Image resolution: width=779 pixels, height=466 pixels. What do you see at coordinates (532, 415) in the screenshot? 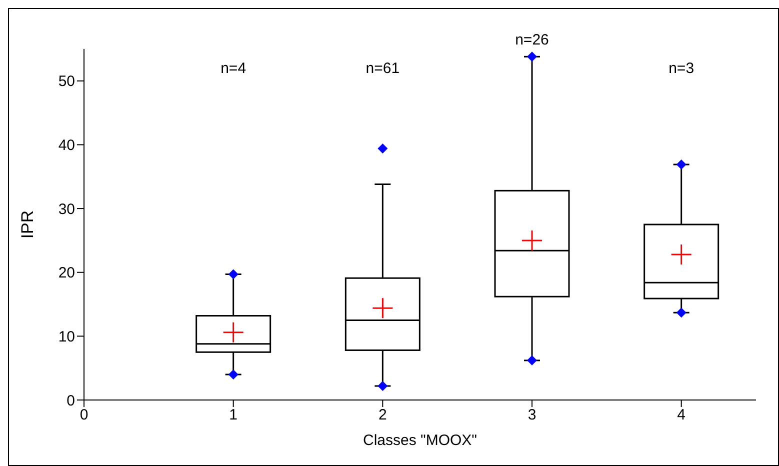
I see `x-tick-label: 3` at bounding box center [532, 415].